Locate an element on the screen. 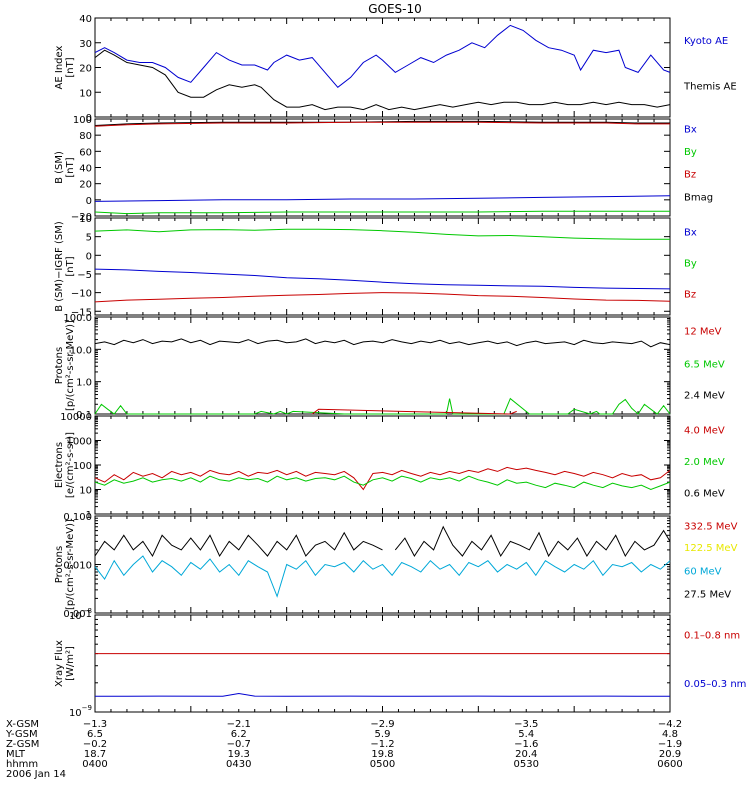 The width and height of the screenshot is (750, 800). legend-entry: Themis AE is located at coordinates (710, 86).